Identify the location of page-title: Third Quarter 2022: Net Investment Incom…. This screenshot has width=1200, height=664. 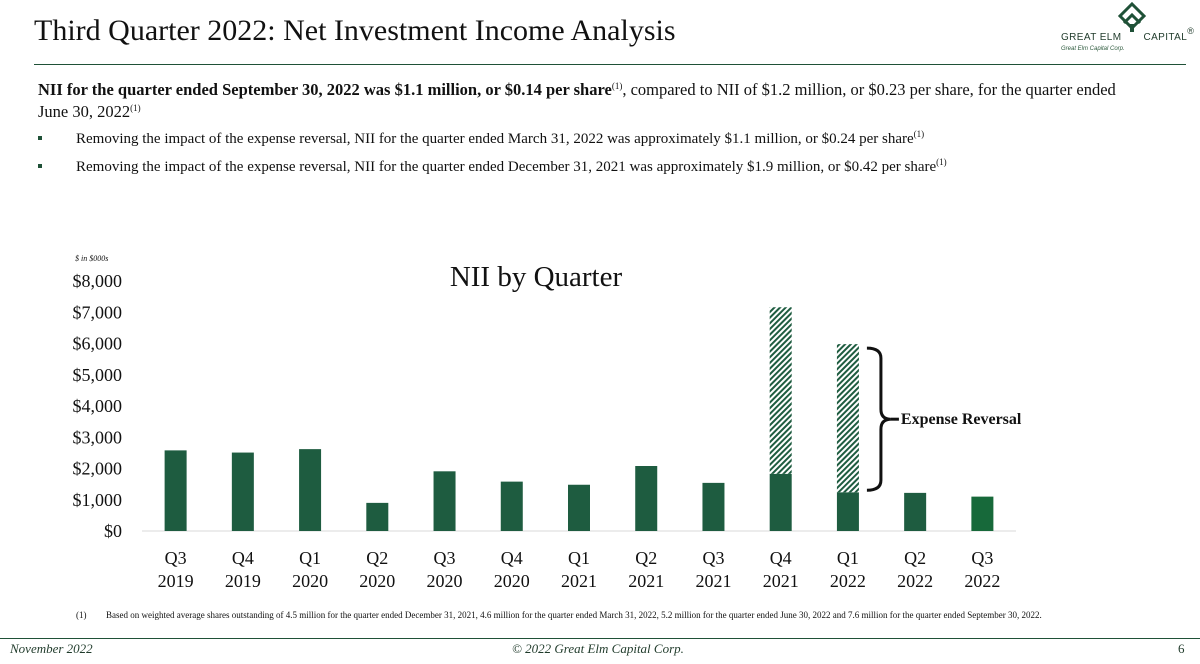
(355, 30).